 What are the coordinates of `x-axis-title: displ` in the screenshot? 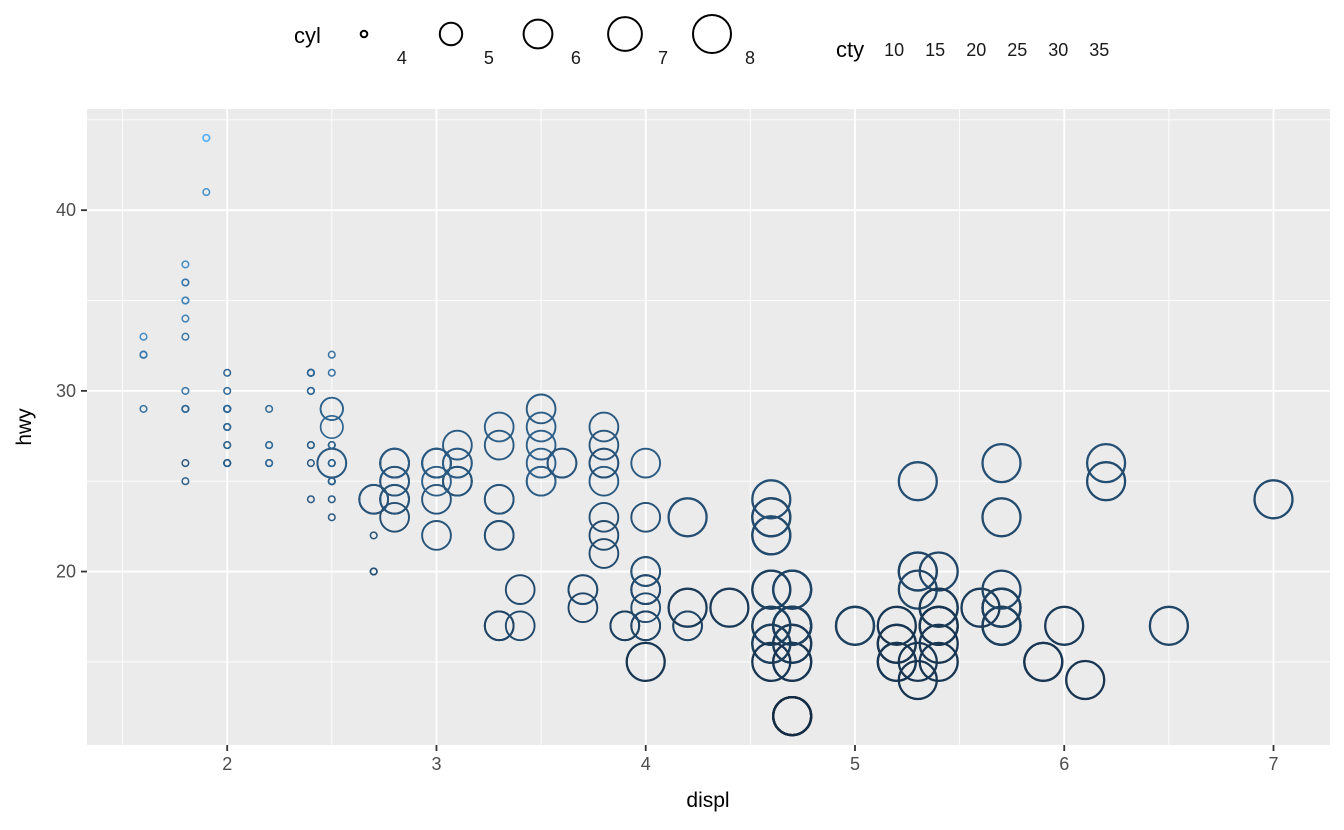 It's located at (707, 800).